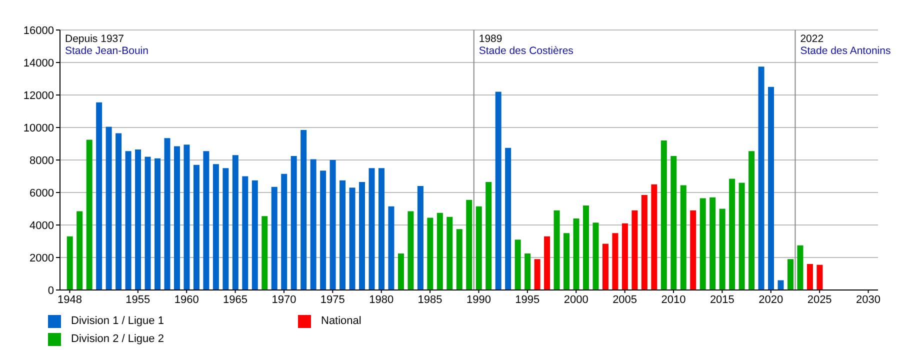 This screenshot has height=350, width=900. Describe the element at coordinates (526, 45) in the screenshot. I see `ref-line-label: 1989 Stade des Costières` at that location.